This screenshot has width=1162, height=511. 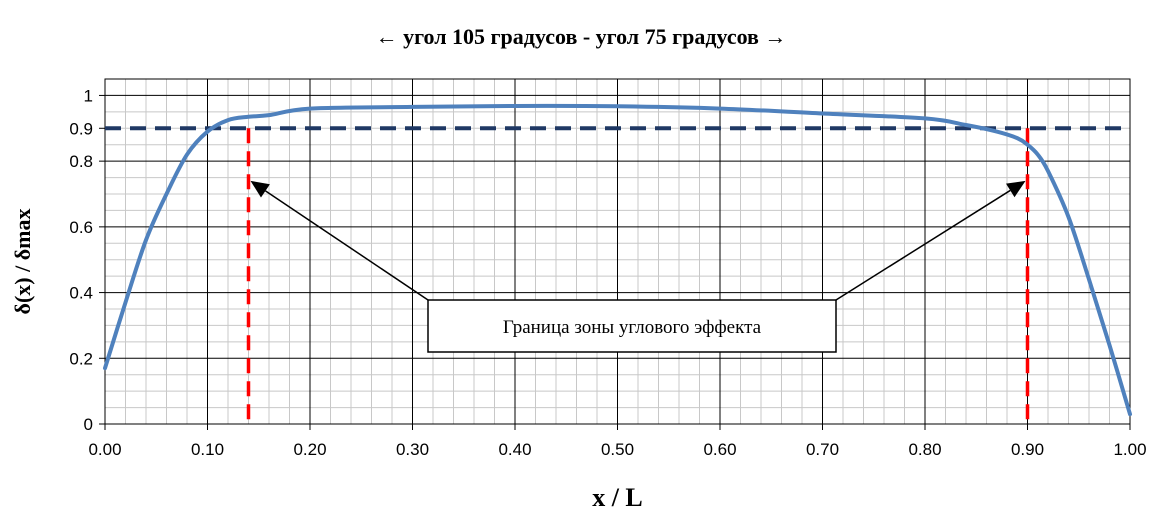 What do you see at coordinates (924, 449) in the screenshot?
I see `x-tick-label: 0.80` at bounding box center [924, 449].